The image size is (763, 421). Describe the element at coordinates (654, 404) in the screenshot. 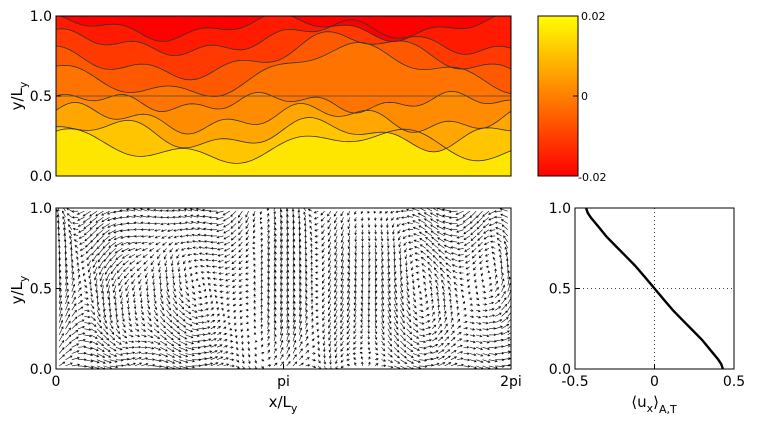

I see `profile-xlabel: ⟨ux⟩A,T` at that location.